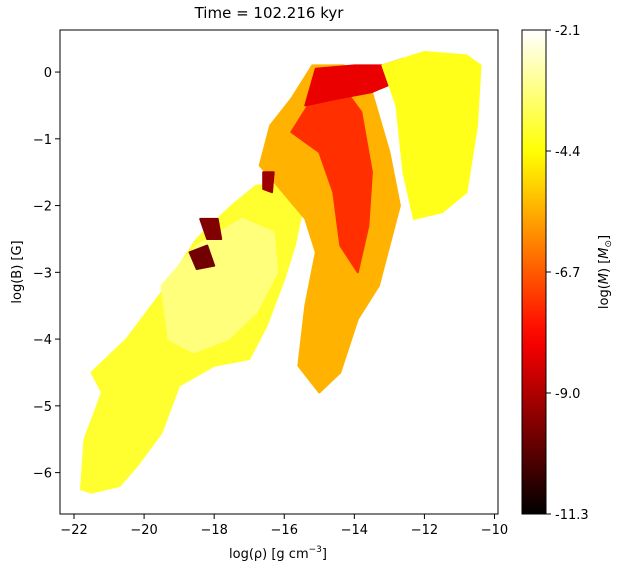  I want to click on y-axis: 0 −1 −2 −3 −4 −5 −6, so click(46, 274).